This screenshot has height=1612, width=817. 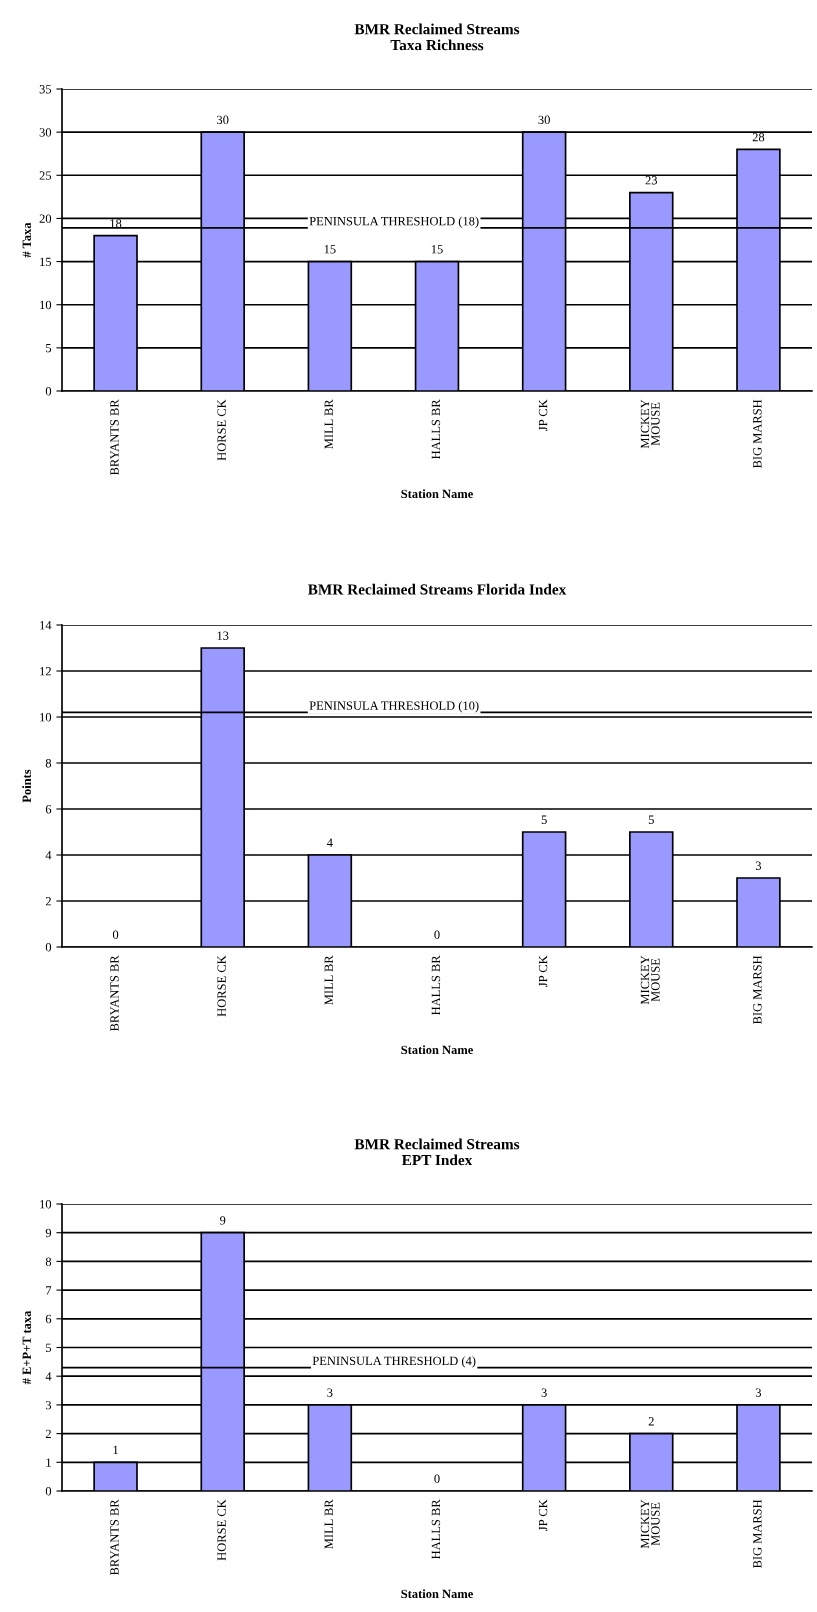 I want to click on y-tick-label: 1, so click(x=48, y=1462).